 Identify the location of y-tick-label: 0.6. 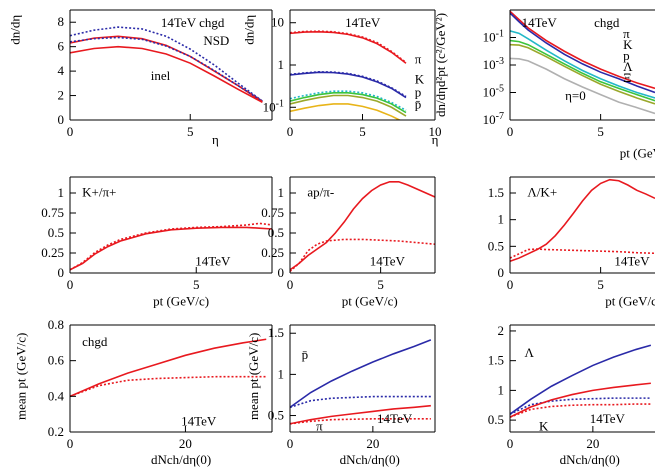
(56, 360).